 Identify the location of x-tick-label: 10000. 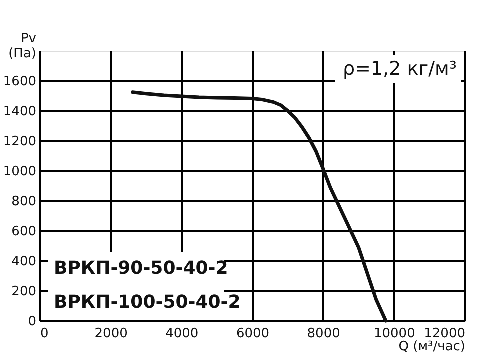
(395, 334).